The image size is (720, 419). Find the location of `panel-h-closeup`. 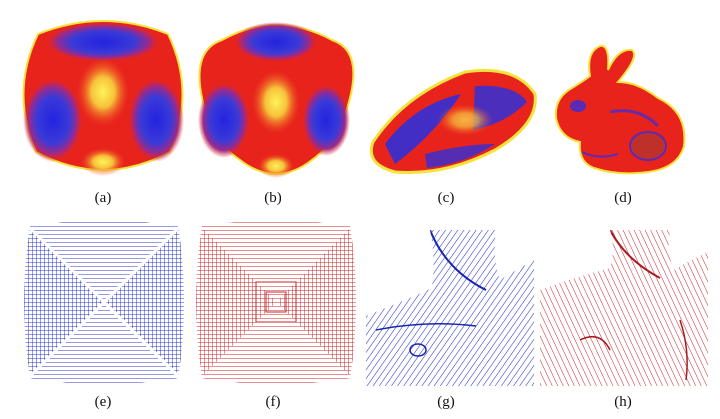

panel-h-closeup is located at coordinates (624, 308).